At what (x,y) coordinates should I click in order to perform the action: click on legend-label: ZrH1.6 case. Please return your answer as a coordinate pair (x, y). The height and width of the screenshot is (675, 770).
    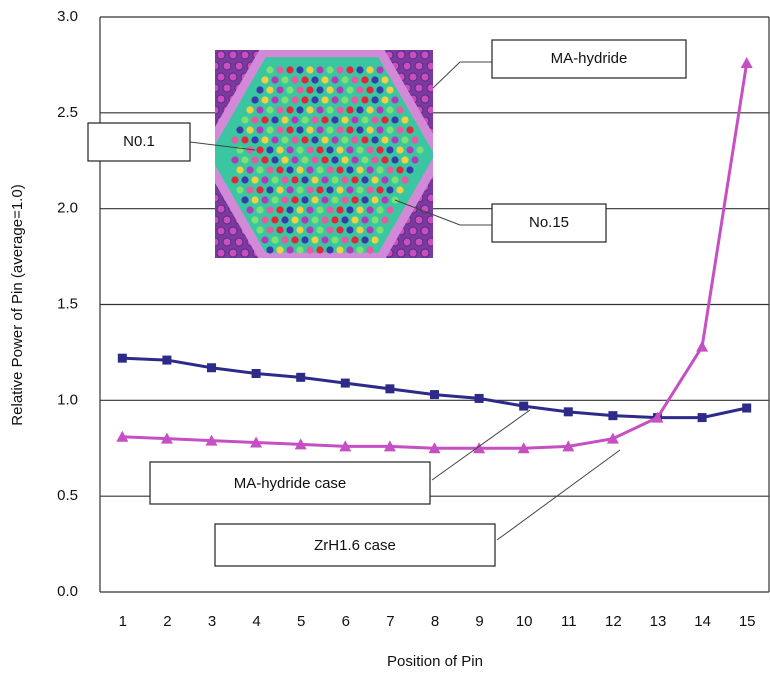
    Looking at the image, I should click on (355, 545).